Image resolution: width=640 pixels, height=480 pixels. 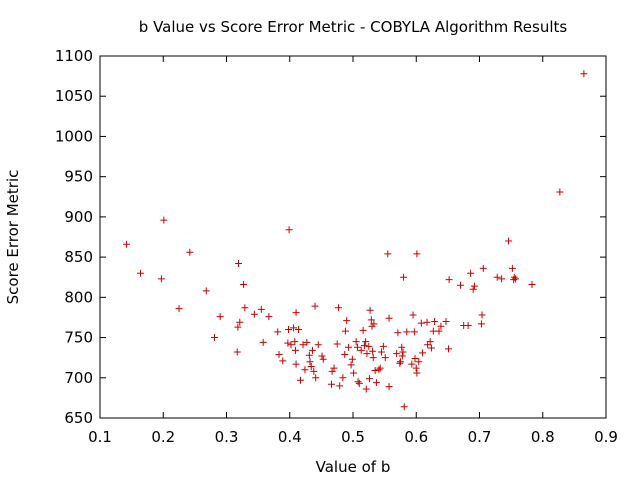 I want to click on y-tick-label: 1050, so click(x=74, y=96).